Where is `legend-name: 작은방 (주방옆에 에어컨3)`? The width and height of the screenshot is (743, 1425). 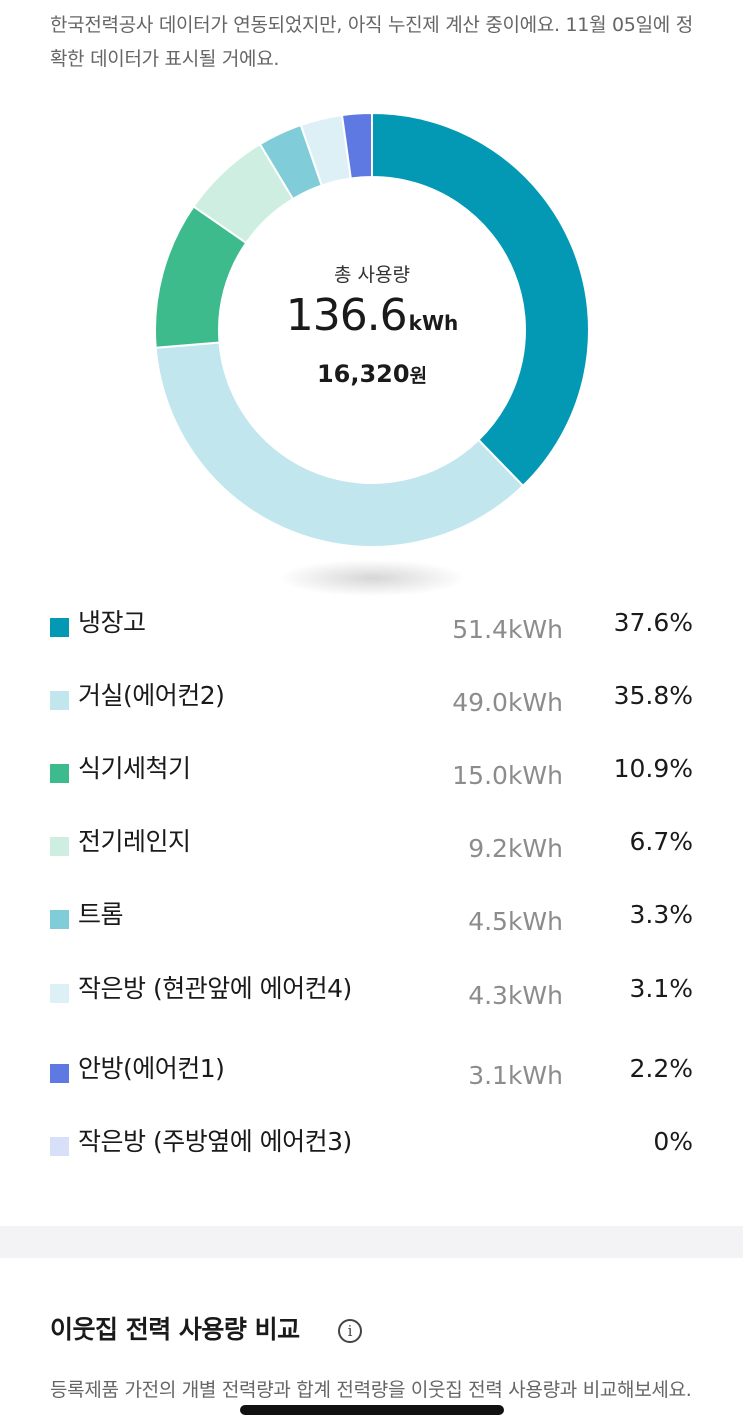 legend-name: 작은방 (주방옆에 에어컨3) is located at coordinates (215, 1141).